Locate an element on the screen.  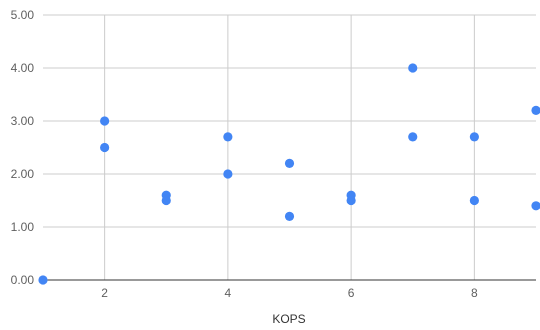
x-tick-label: 2 is located at coordinates (104, 293).